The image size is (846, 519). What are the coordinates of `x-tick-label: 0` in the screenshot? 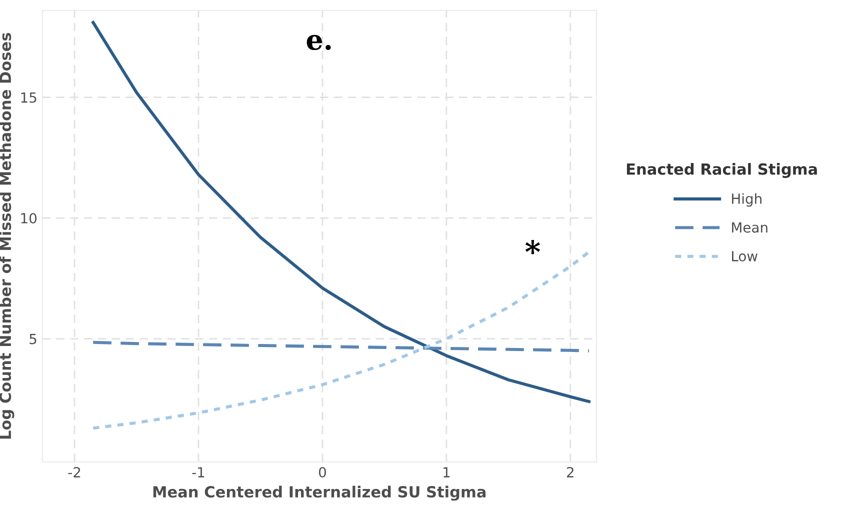 It's located at (322, 472).